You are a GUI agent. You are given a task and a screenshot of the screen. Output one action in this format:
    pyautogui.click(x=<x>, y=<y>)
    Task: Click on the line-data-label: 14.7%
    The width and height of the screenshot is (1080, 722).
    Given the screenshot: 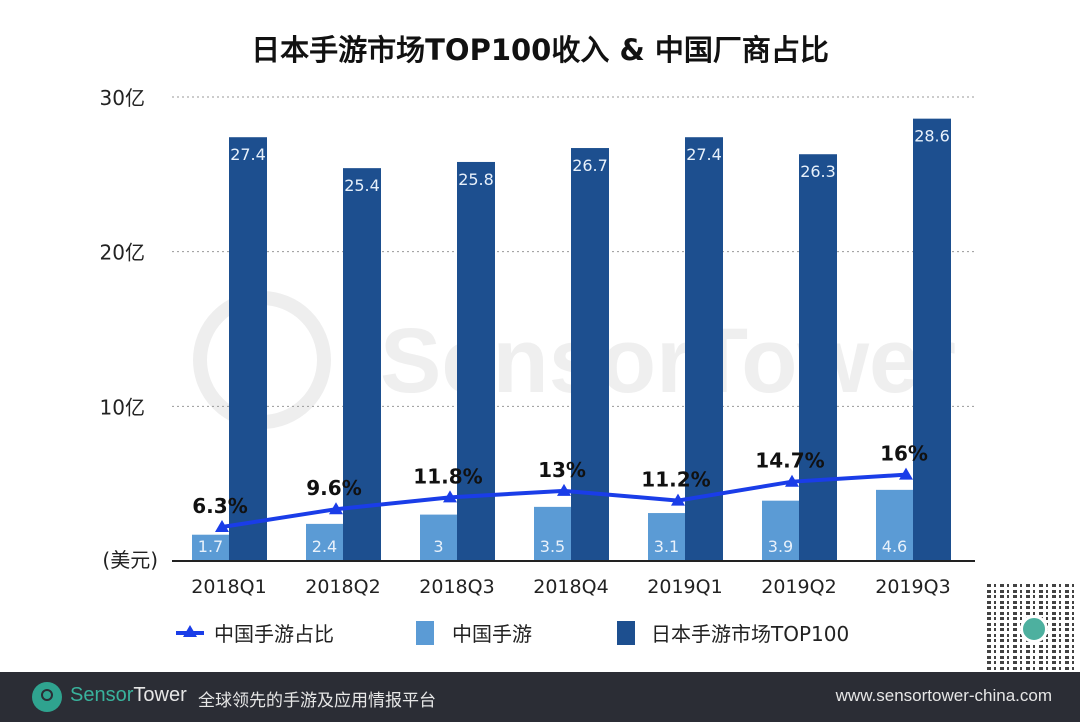 What is the action you would take?
    pyautogui.click(x=789, y=461)
    